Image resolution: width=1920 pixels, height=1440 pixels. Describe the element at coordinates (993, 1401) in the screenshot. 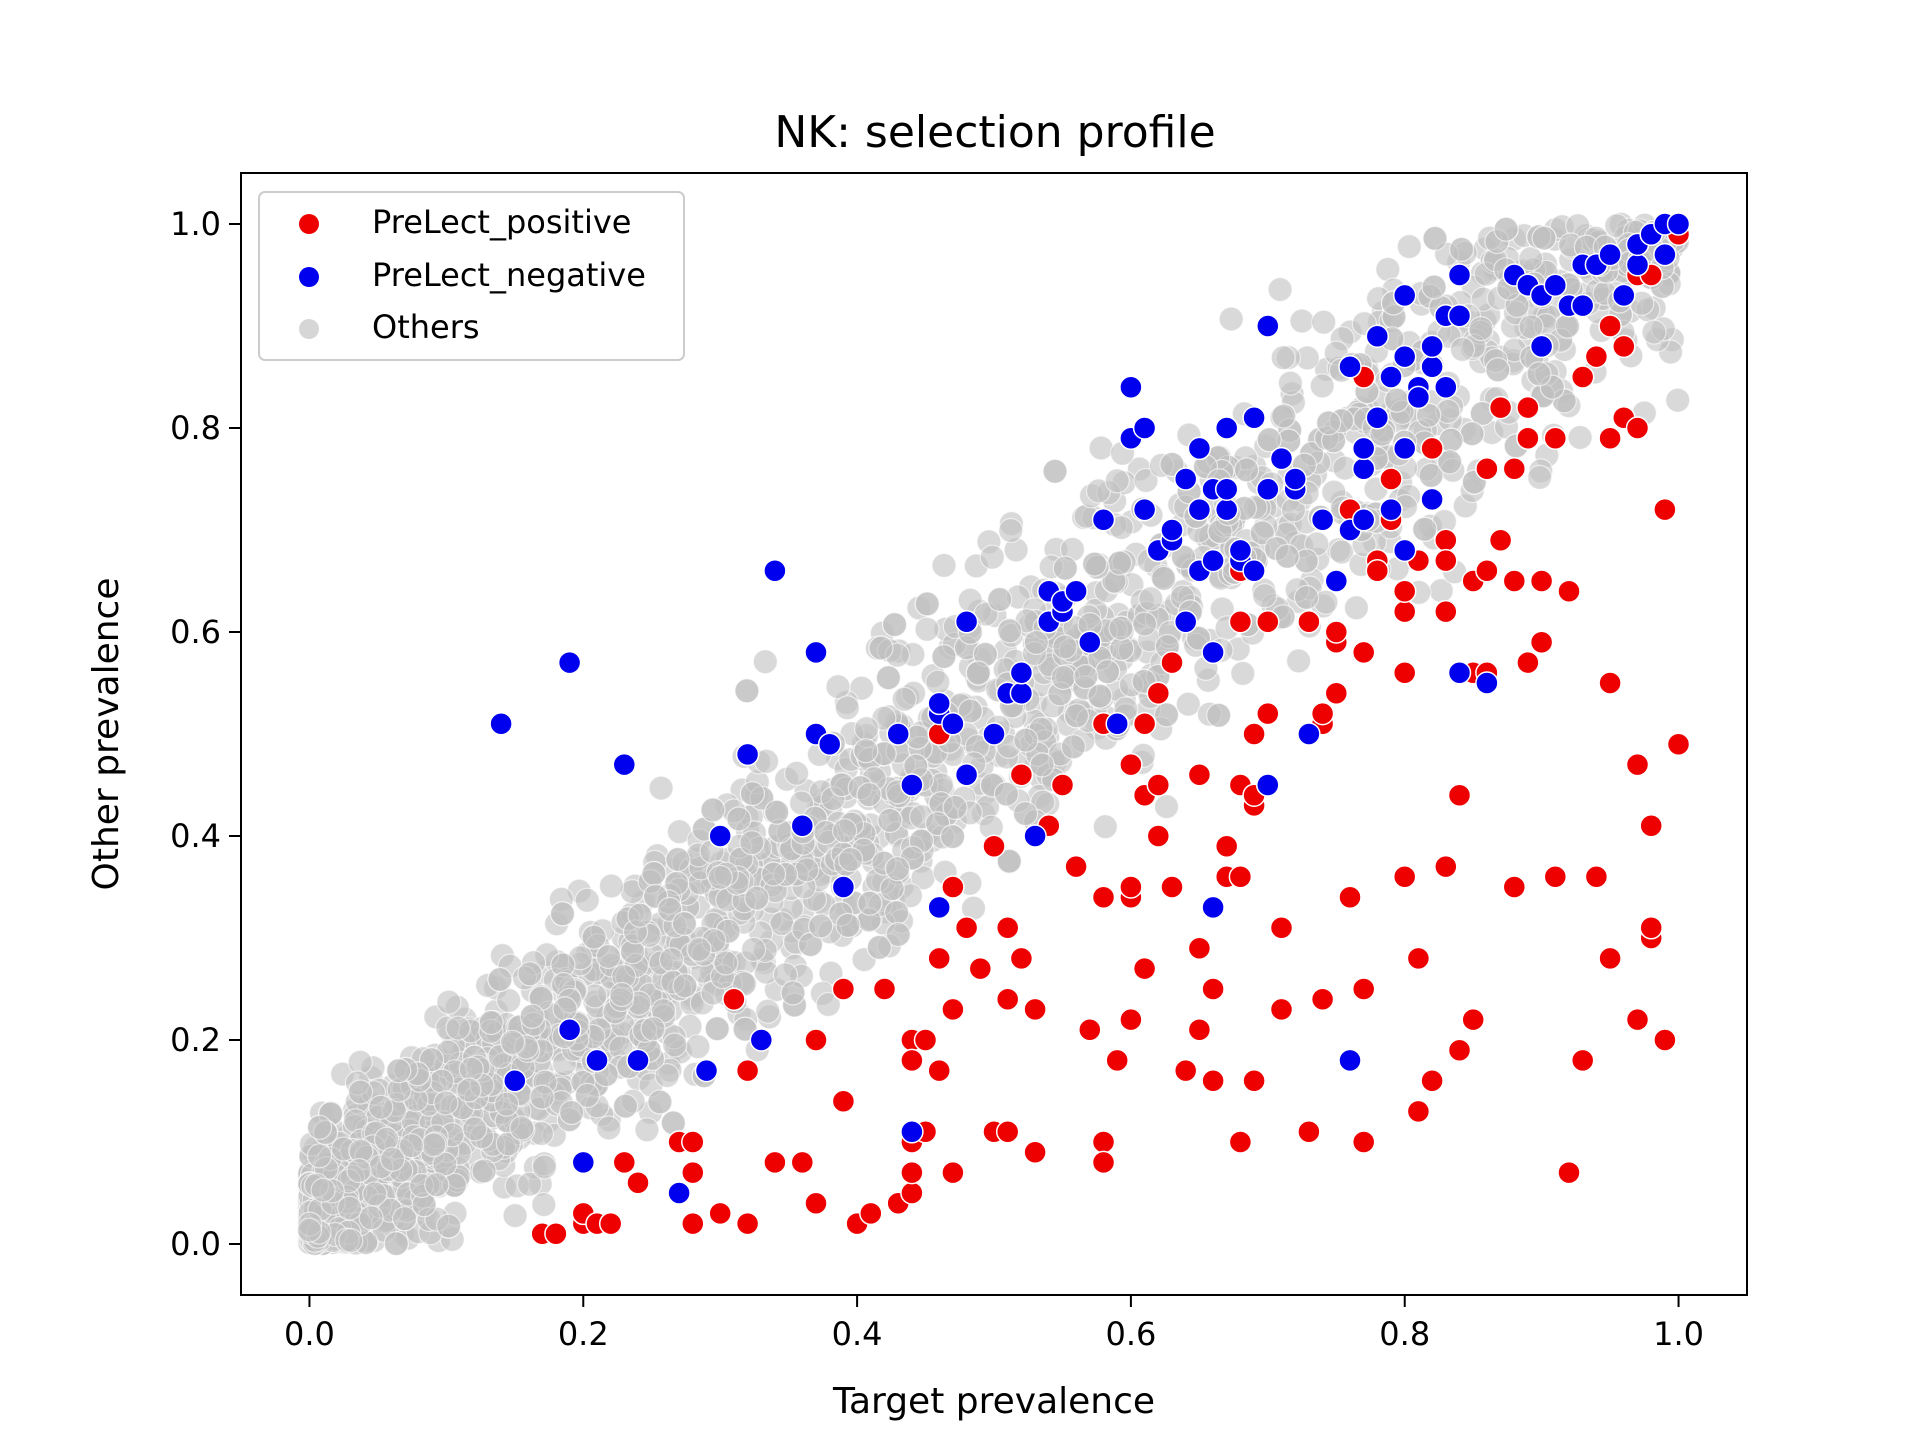

I see `x-axis-label: Target prevalence` at that location.